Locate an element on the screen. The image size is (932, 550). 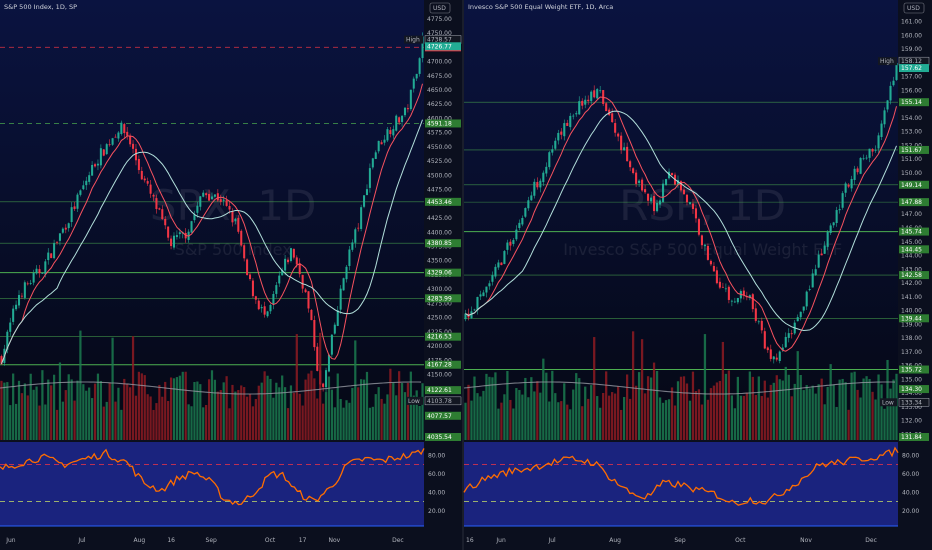
price-level-label: 151.67 is located at coordinates (911, 150).